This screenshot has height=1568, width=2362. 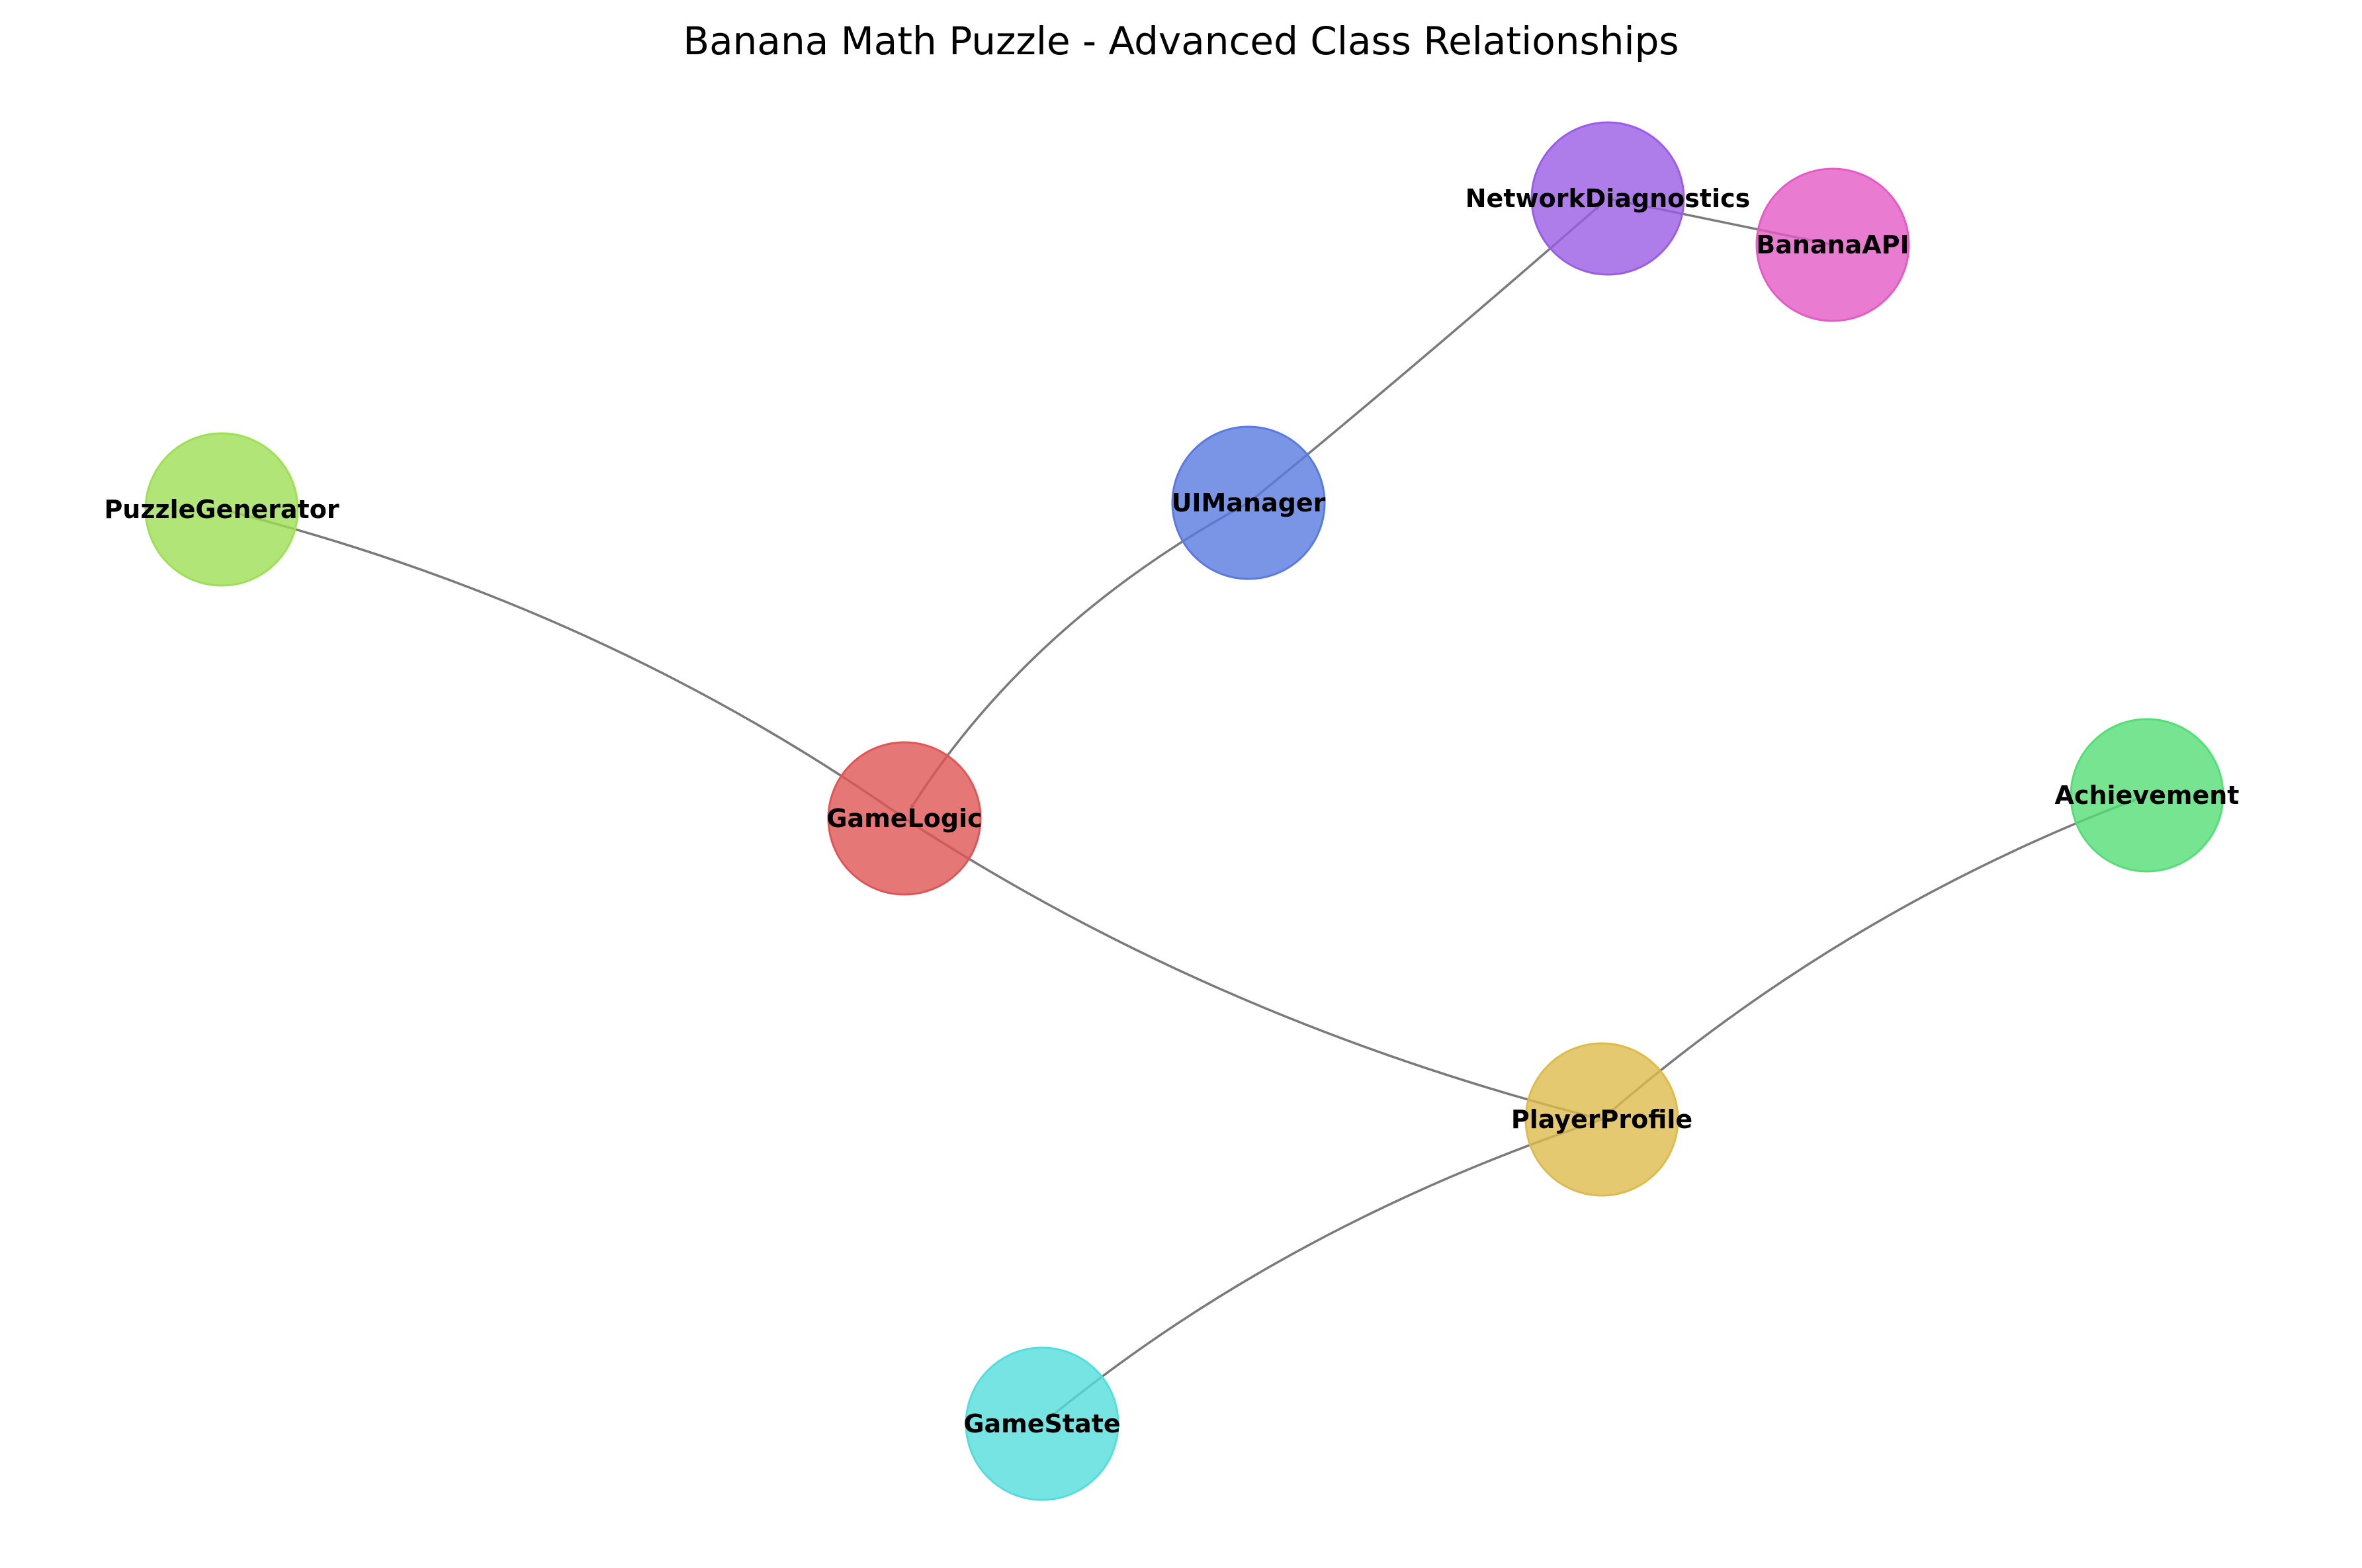 I want to click on node-circle-GameLogic, so click(x=904, y=819).